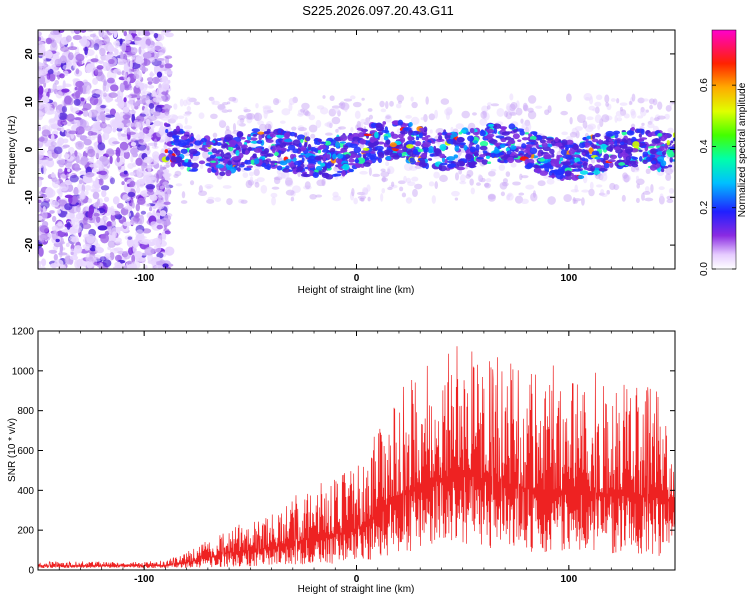  I want to click on snr-x-tick-label: 100, so click(568, 579).